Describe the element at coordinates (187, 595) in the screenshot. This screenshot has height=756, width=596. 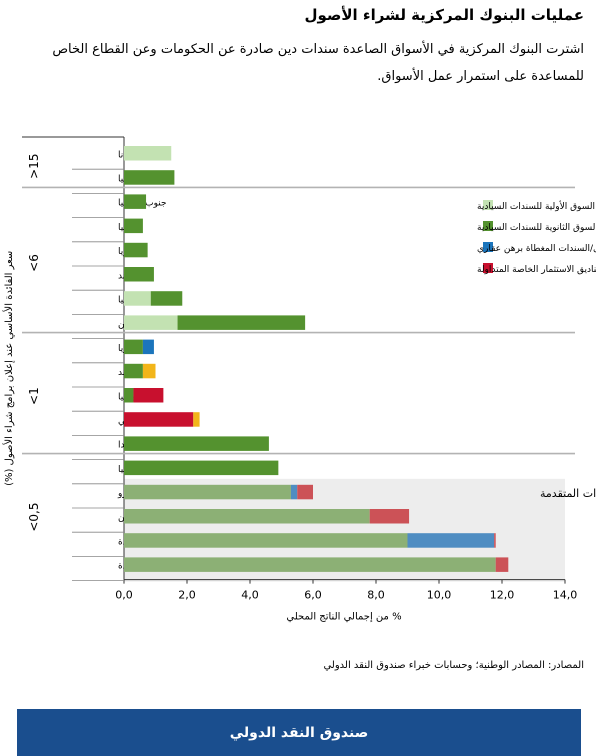
I see `x-tick-label: 2,0` at that location.